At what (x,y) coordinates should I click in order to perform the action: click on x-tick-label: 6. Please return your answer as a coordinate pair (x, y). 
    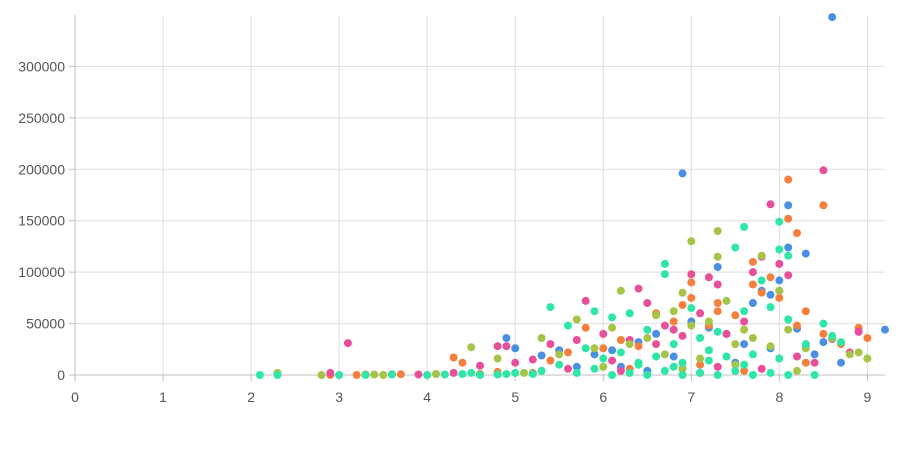
    Looking at the image, I should click on (603, 397).